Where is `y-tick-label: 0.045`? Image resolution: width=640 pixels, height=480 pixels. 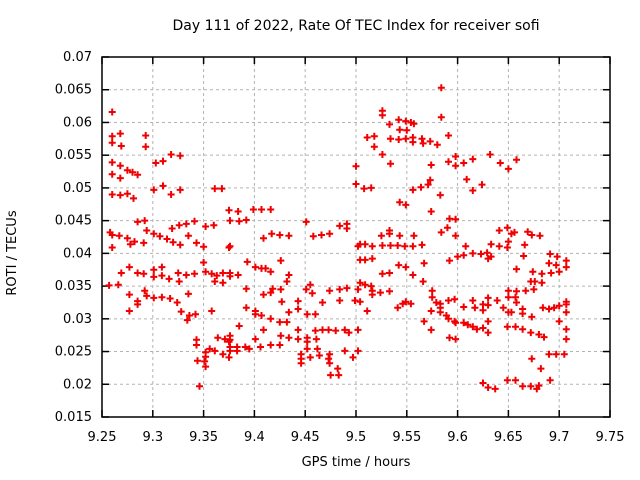
y-tick-label: 0.045 is located at coordinates (73, 221).